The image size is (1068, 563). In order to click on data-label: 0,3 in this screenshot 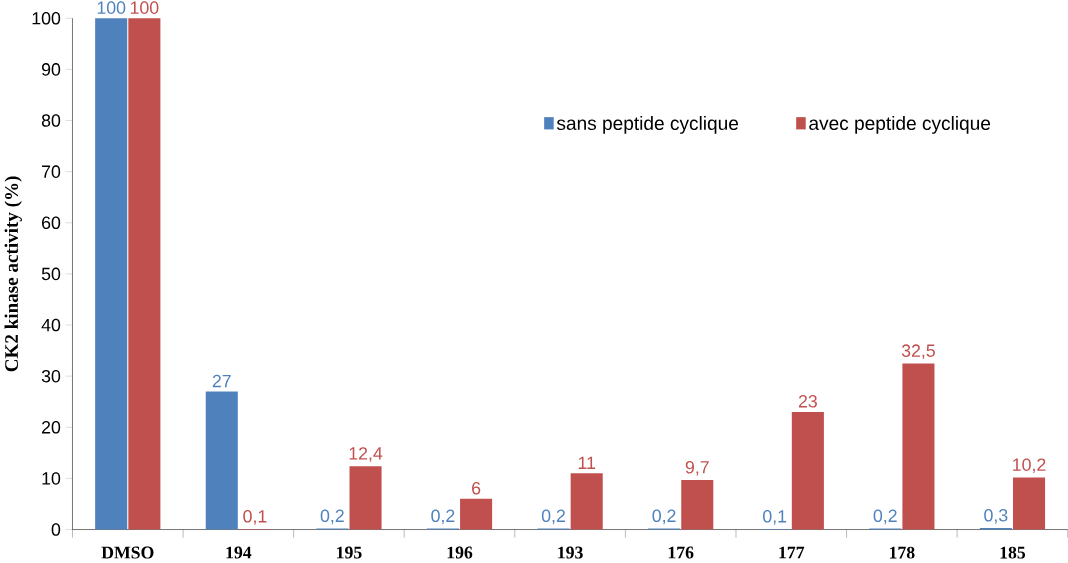, I will do `click(996, 516)`.